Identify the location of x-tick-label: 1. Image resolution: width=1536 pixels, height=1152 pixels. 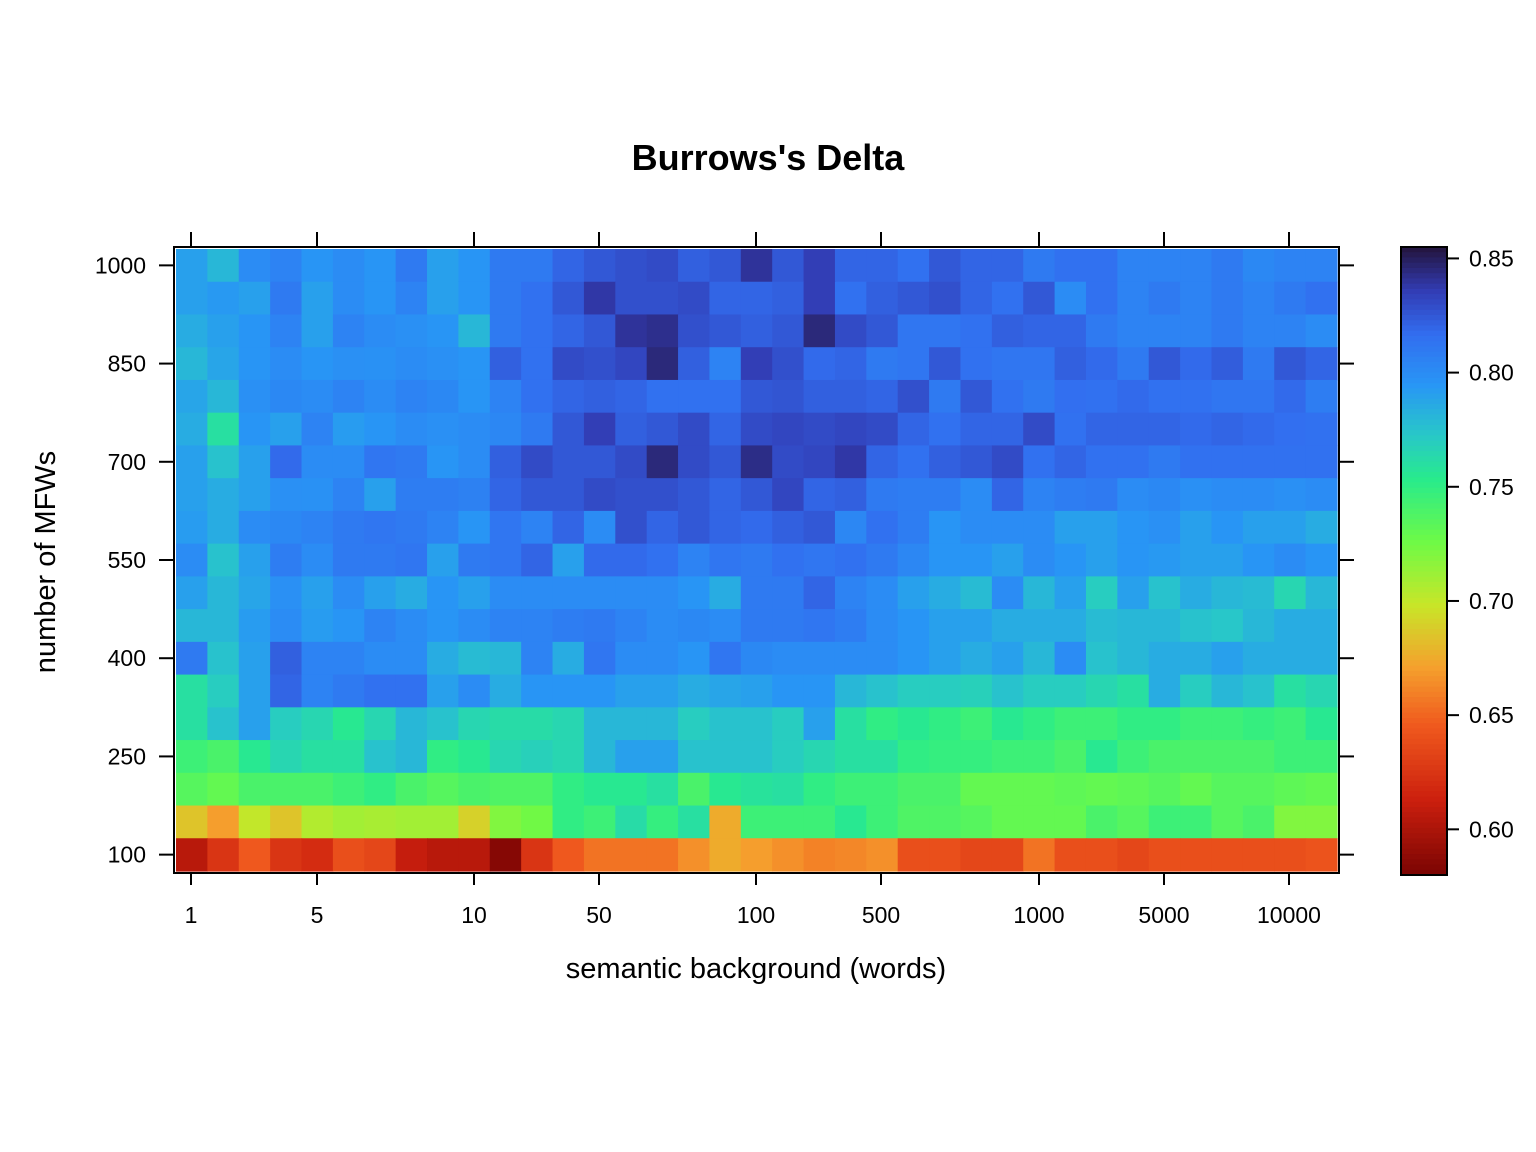
(191, 915).